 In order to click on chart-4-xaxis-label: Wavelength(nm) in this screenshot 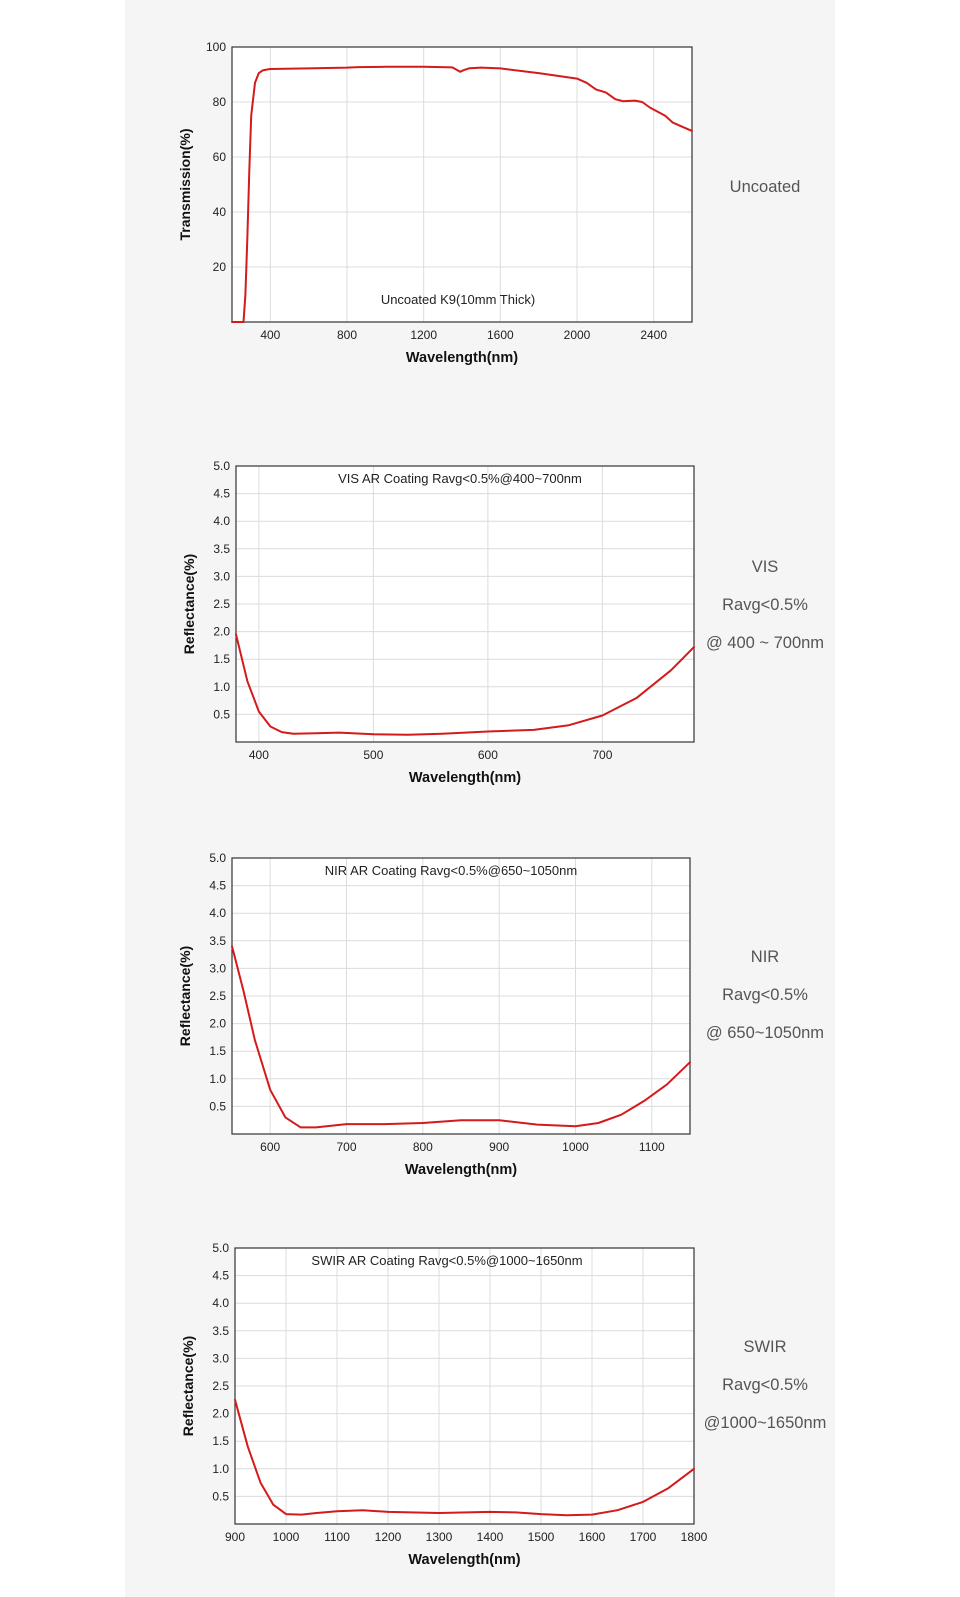, I will do `click(464, 1560)`.